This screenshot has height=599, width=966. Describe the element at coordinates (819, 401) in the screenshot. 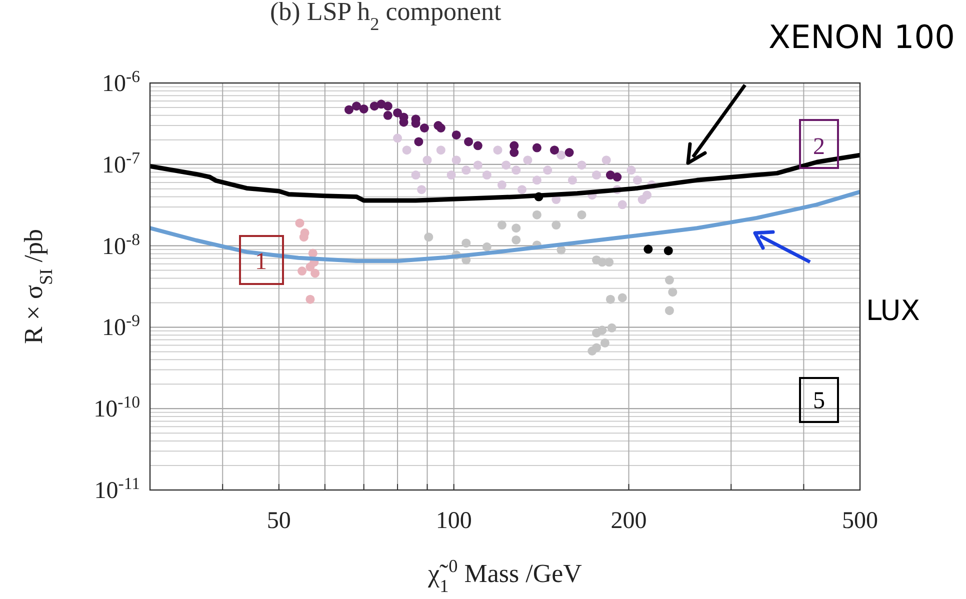

I see `annotation: 5` at that location.